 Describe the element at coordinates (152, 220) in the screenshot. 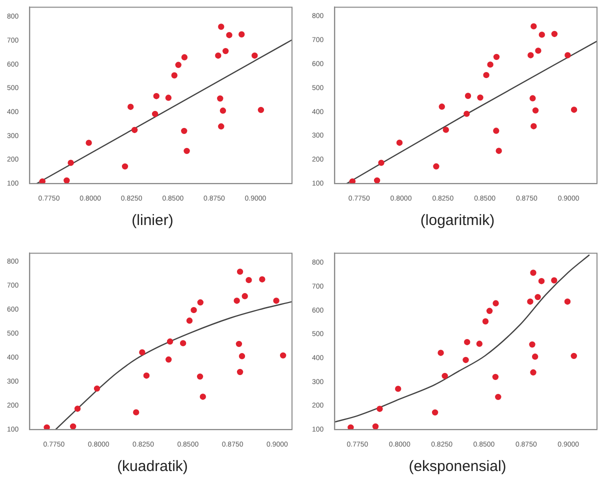

I see `text: (linier)` at that location.